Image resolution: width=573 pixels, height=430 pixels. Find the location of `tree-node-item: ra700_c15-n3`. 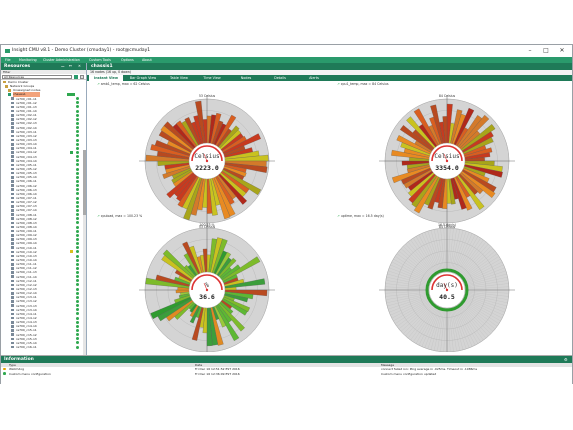

tree-node-item: ra700_c15-n3 is located at coordinates (43, 339).